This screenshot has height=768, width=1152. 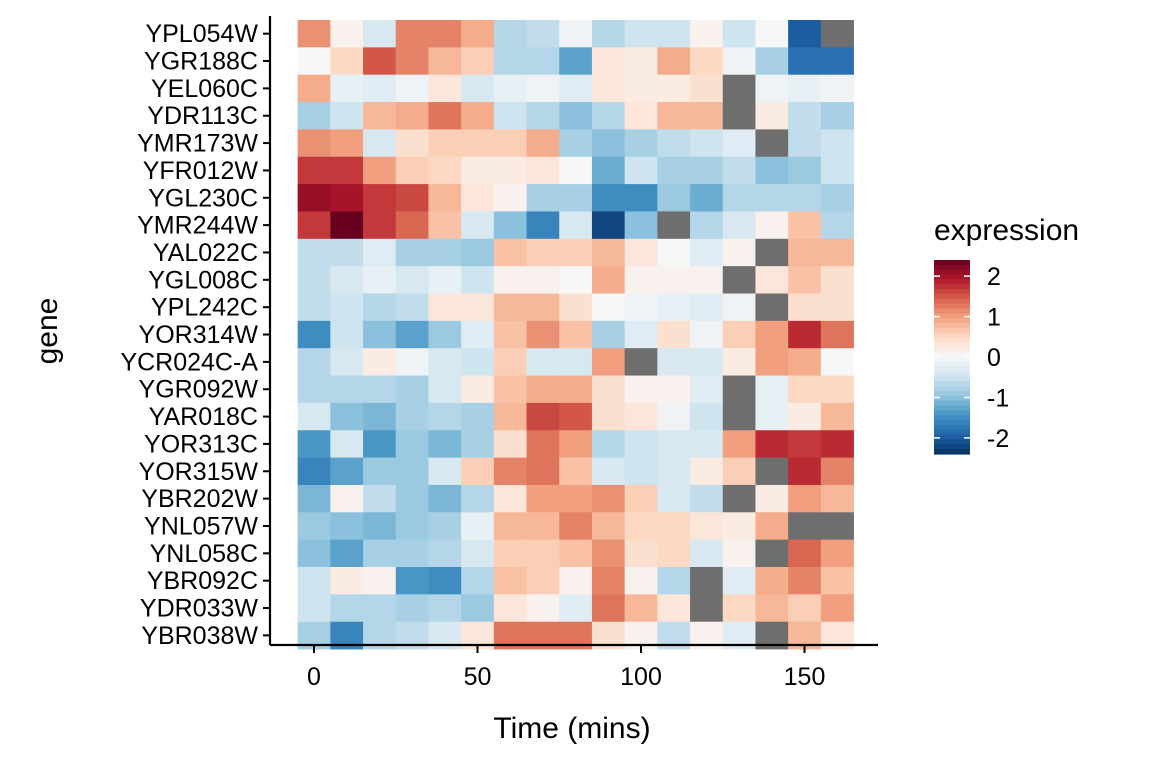 What do you see at coordinates (199, 499) in the screenshot?
I see `y-tick-label: YBR202W` at bounding box center [199, 499].